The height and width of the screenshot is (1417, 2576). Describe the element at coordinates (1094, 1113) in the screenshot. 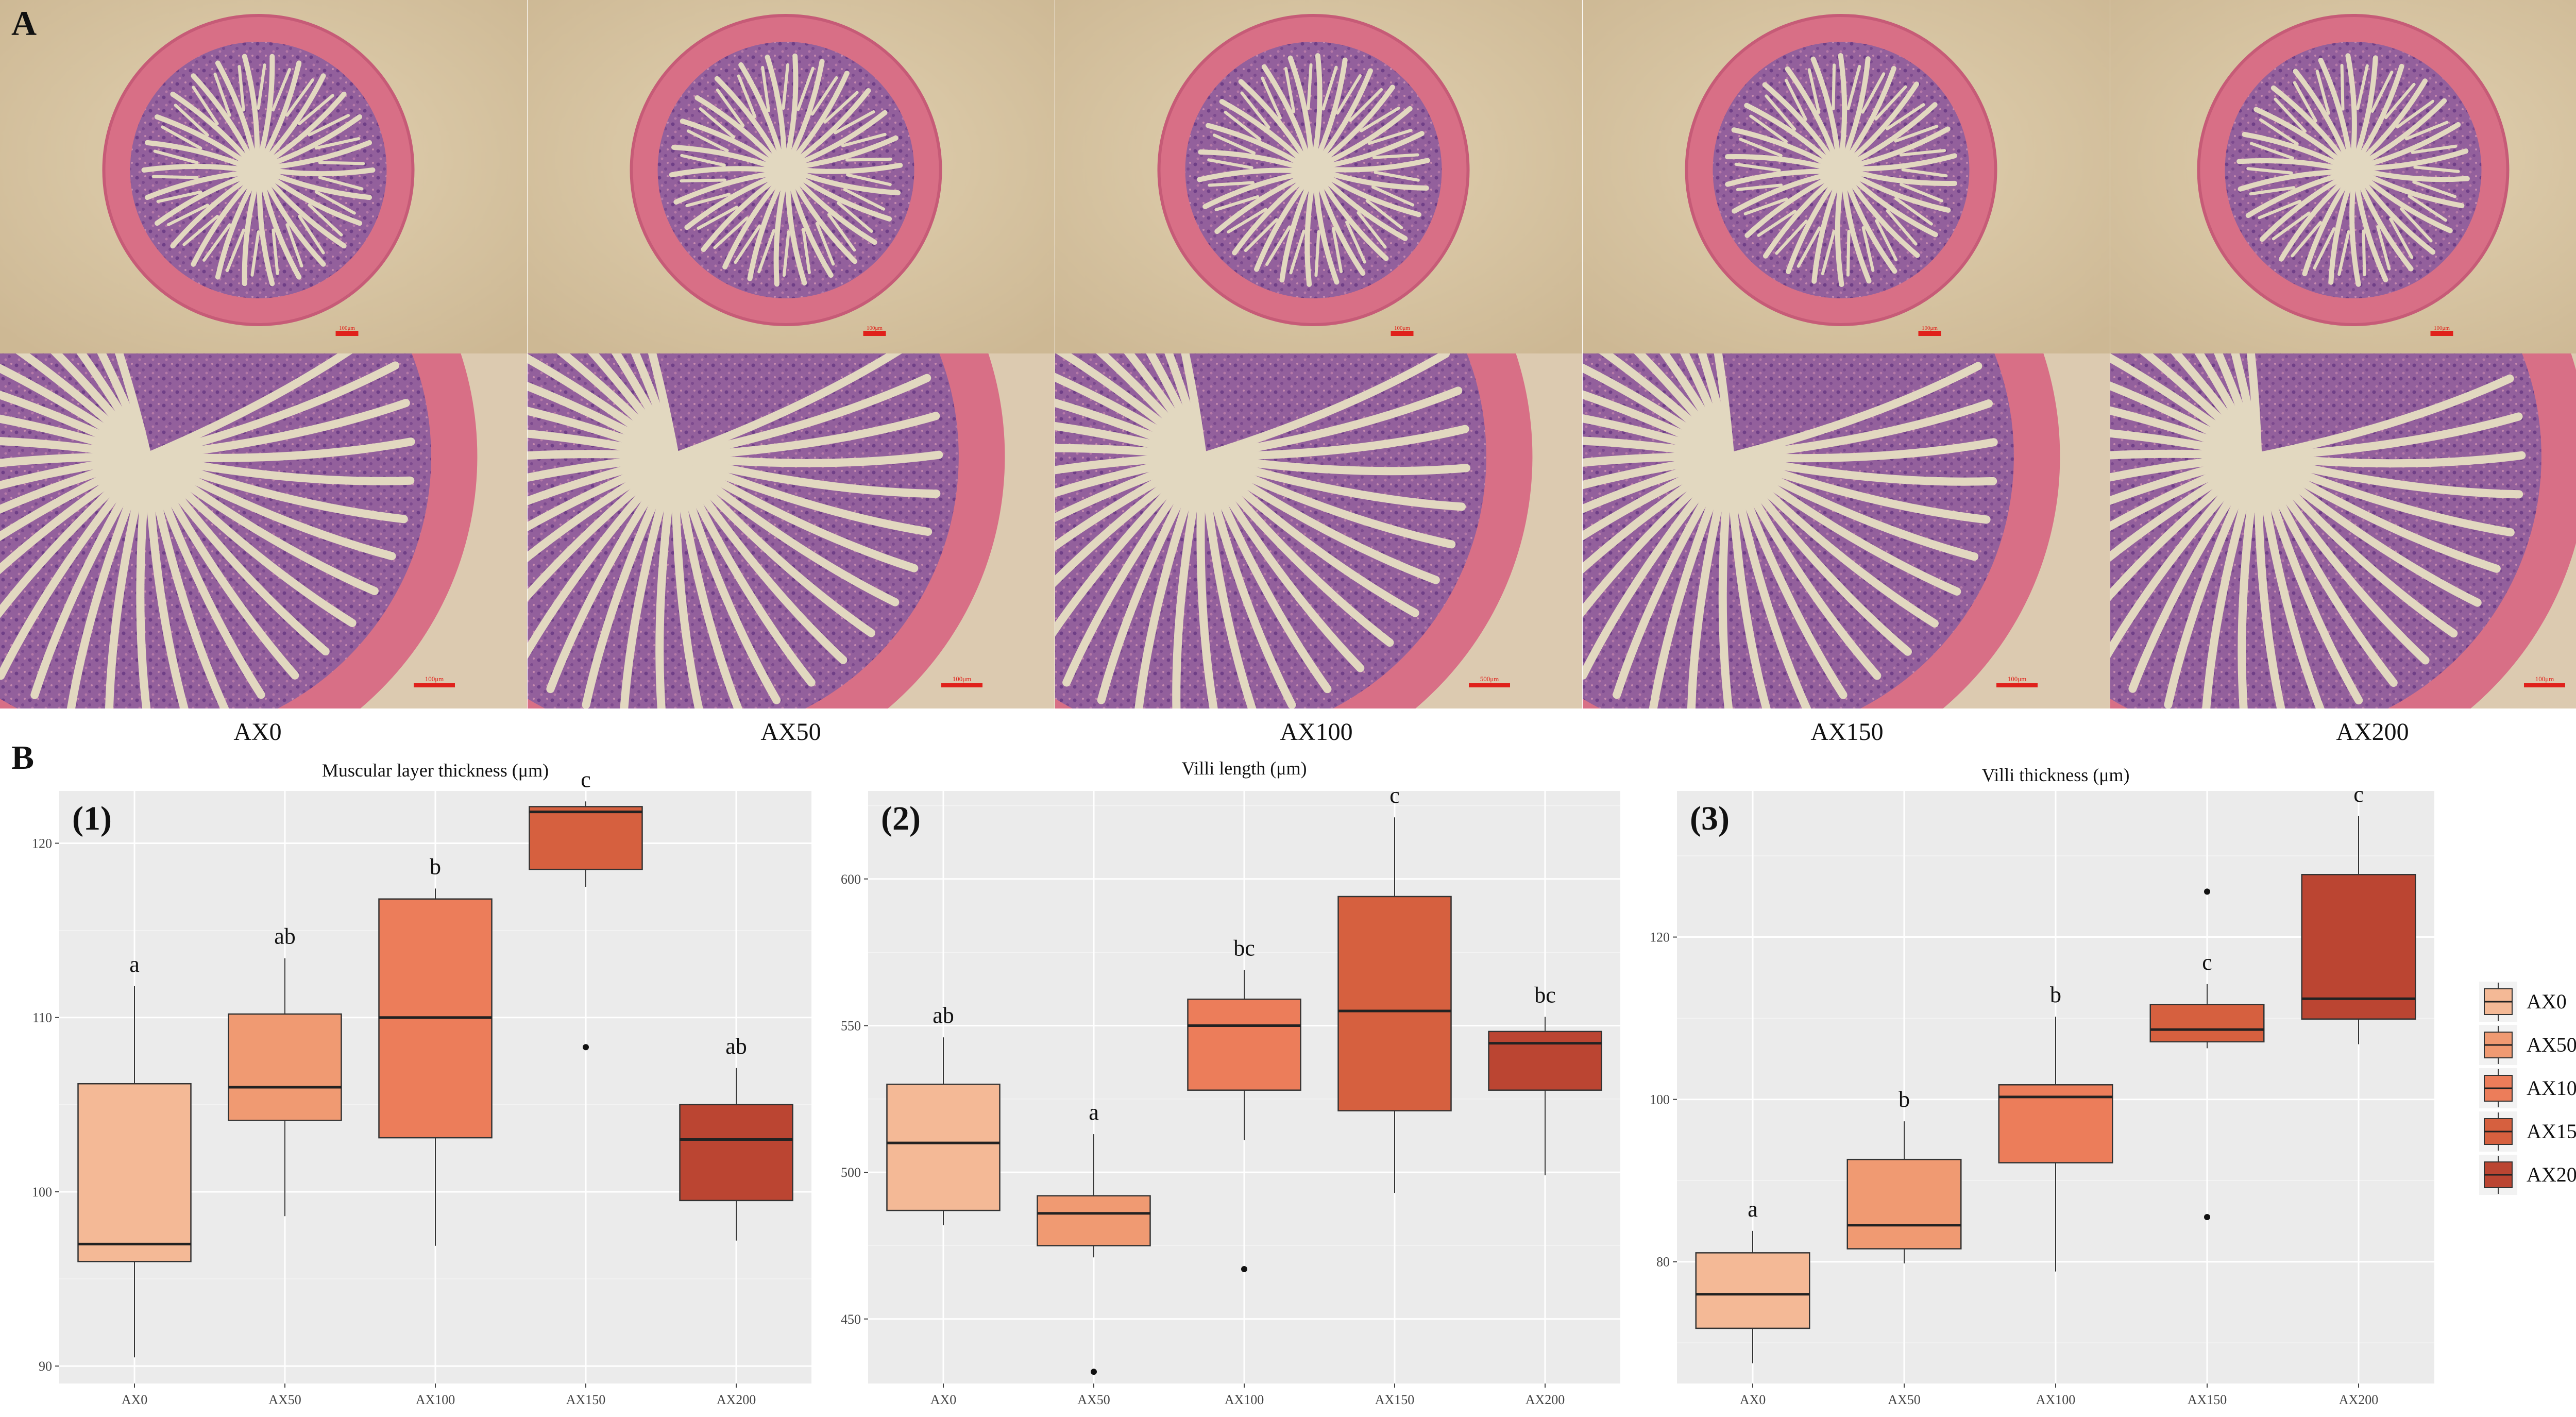

I see `significance-letter: a` at that location.